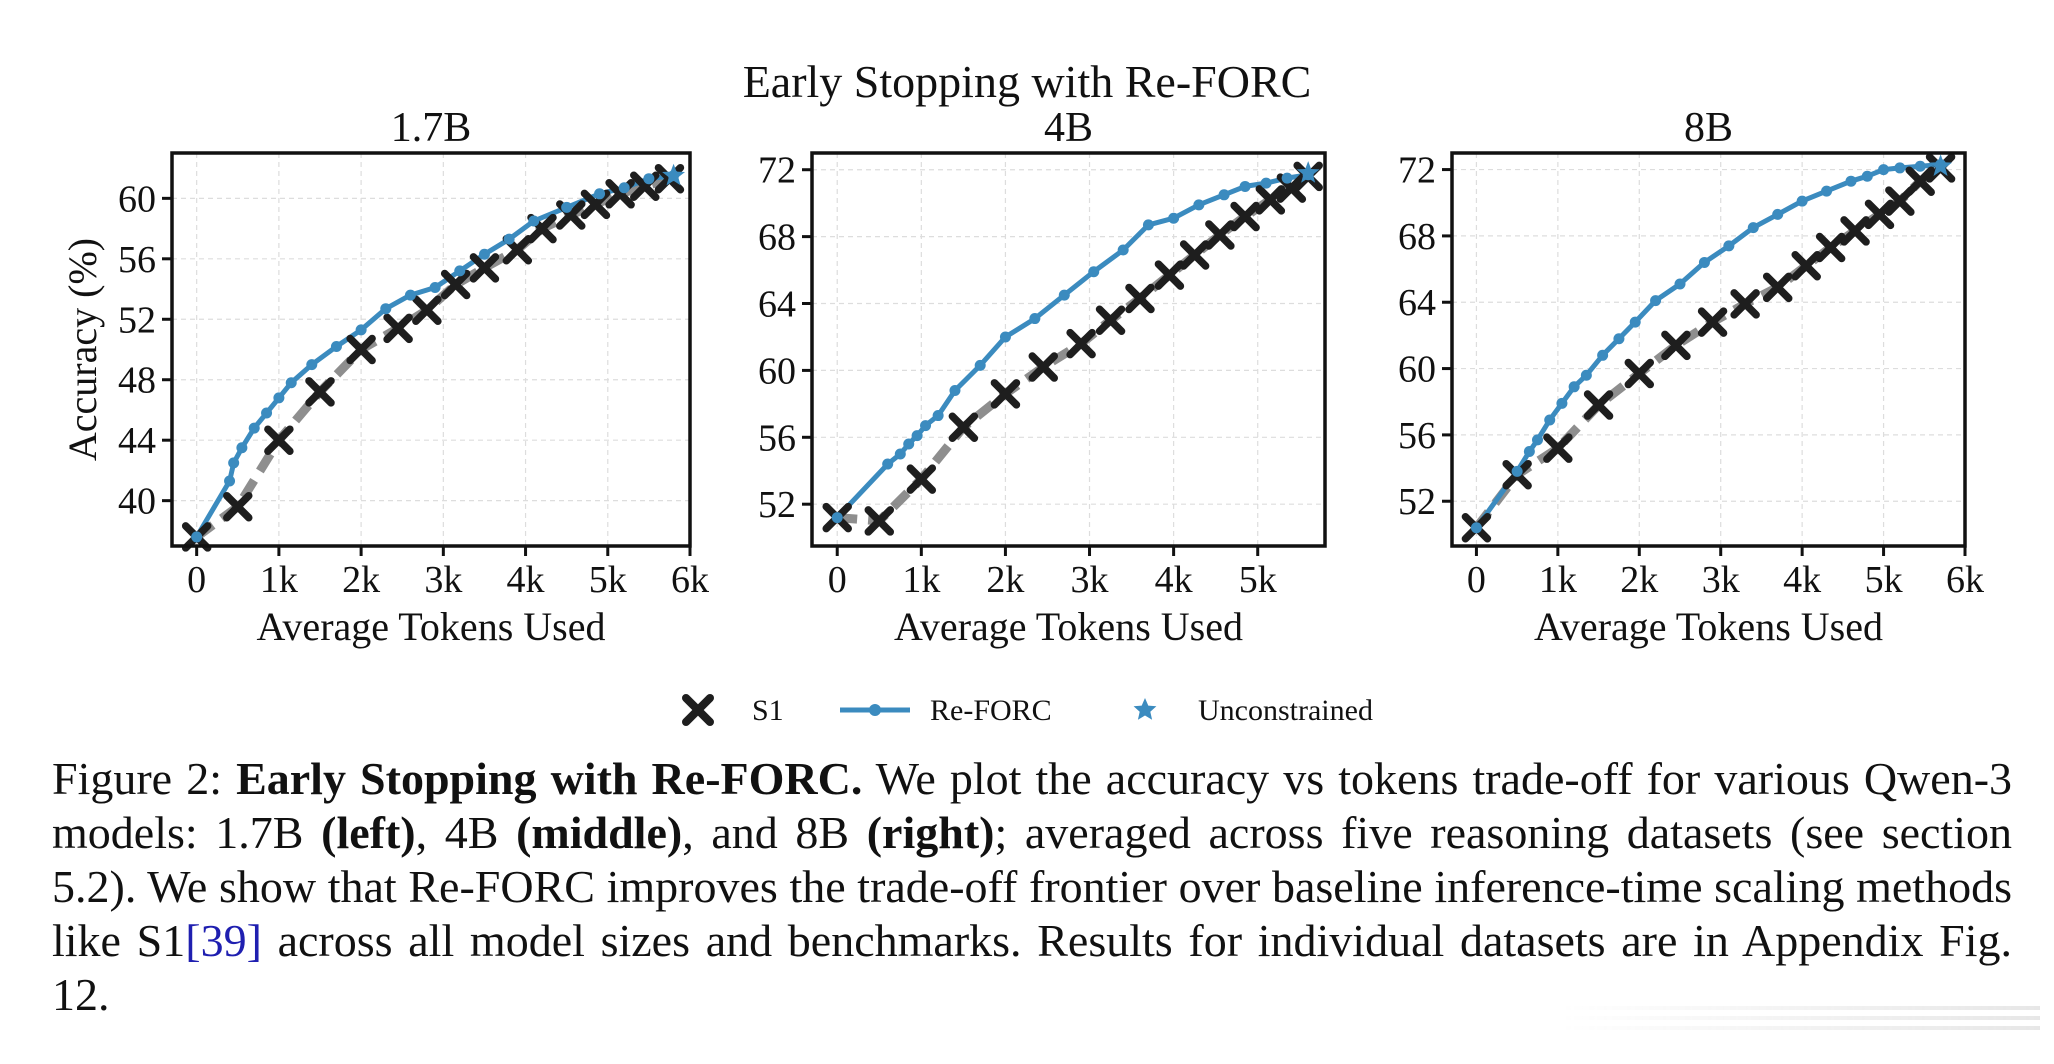 The image size is (2054, 1064). Describe the element at coordinates (82, 349) in the screenshot. I see `y-axis-label: Accuracy (%)` at that location.